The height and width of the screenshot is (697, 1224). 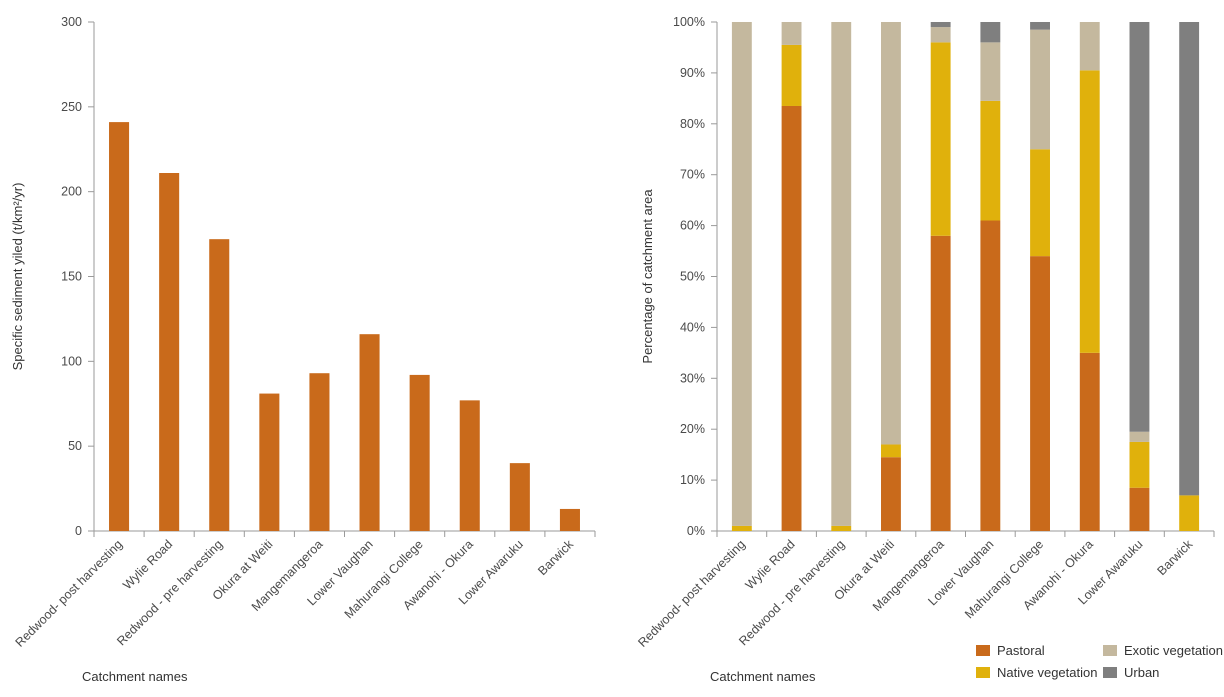 What do you see at coordinates (71, 361) in the screenshot?
I see `y-tick-label: 100` at bounding box center [71, 361].